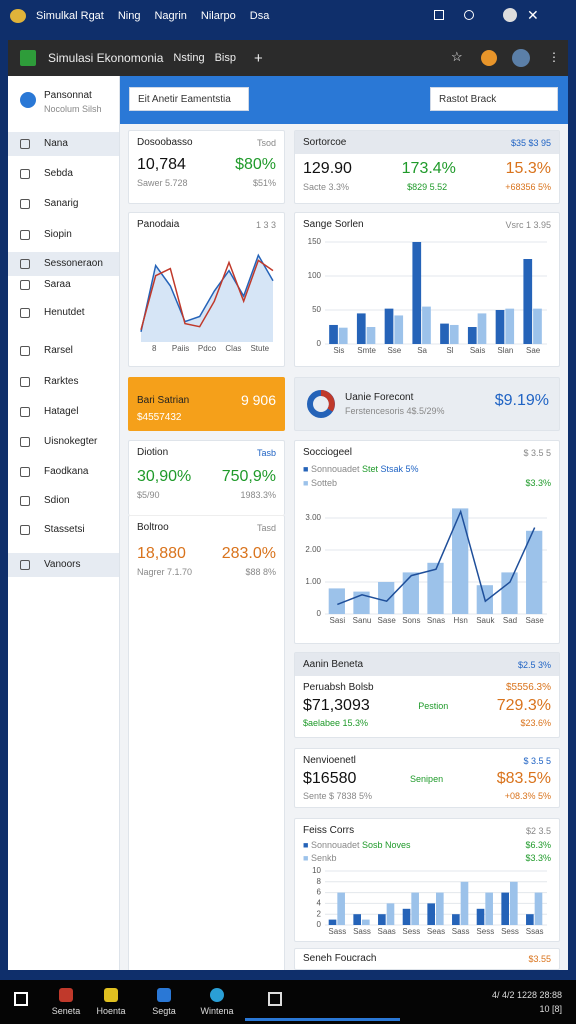 This screenshot has height=1024, width=576. Describe the element at coordinates (28, 58) in the screenshot. I see `app-icon` at that location.